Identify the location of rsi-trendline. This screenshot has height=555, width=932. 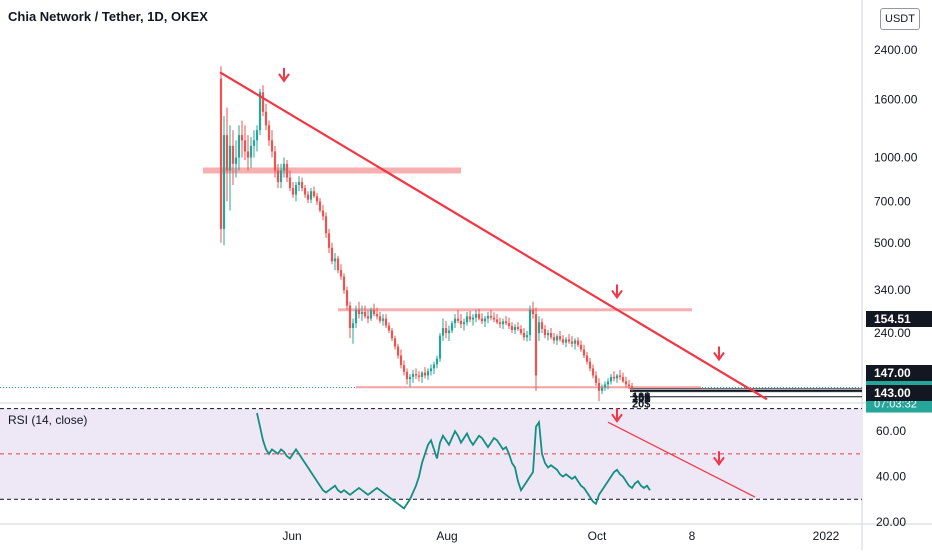
(681, 459).